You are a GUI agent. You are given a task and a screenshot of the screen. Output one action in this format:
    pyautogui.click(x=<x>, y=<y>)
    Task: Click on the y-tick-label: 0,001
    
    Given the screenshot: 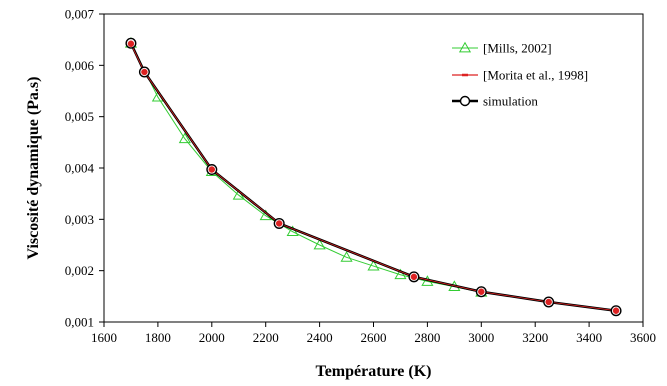 What is the action you would take?
    pyautogui.click(x=79, y=322)
    